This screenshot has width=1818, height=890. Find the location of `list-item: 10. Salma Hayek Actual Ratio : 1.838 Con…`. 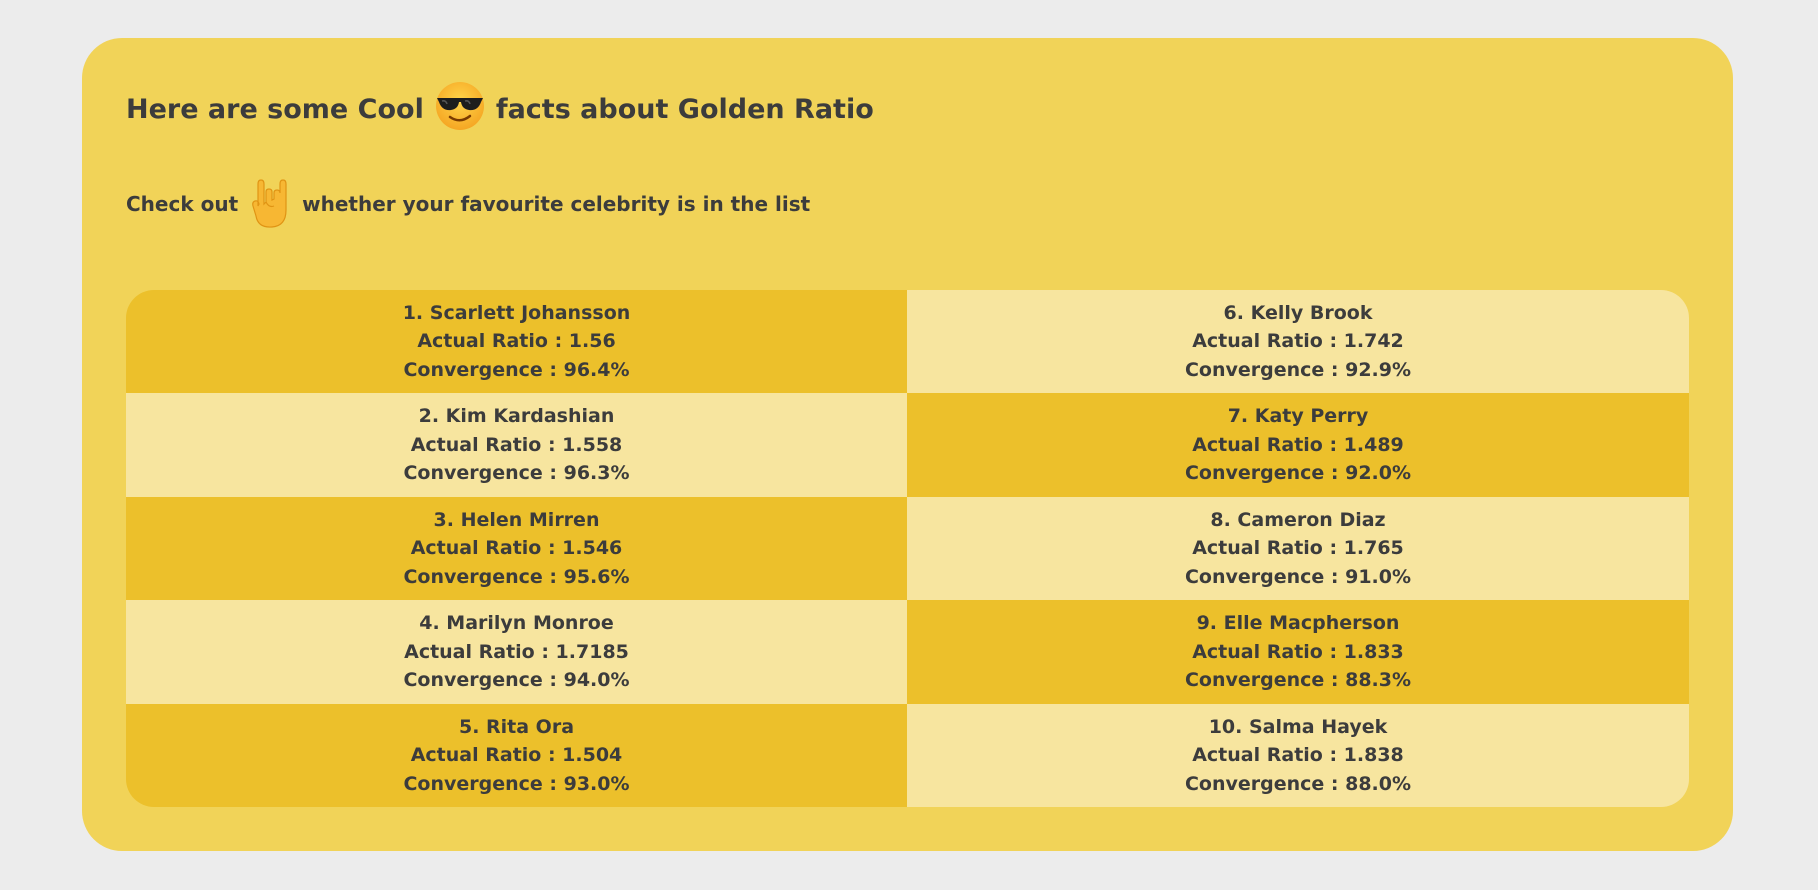

list-item: 10. Salma Hayek Actual Ratio : 1.838 Con… is located at coordinates (1298, 755).